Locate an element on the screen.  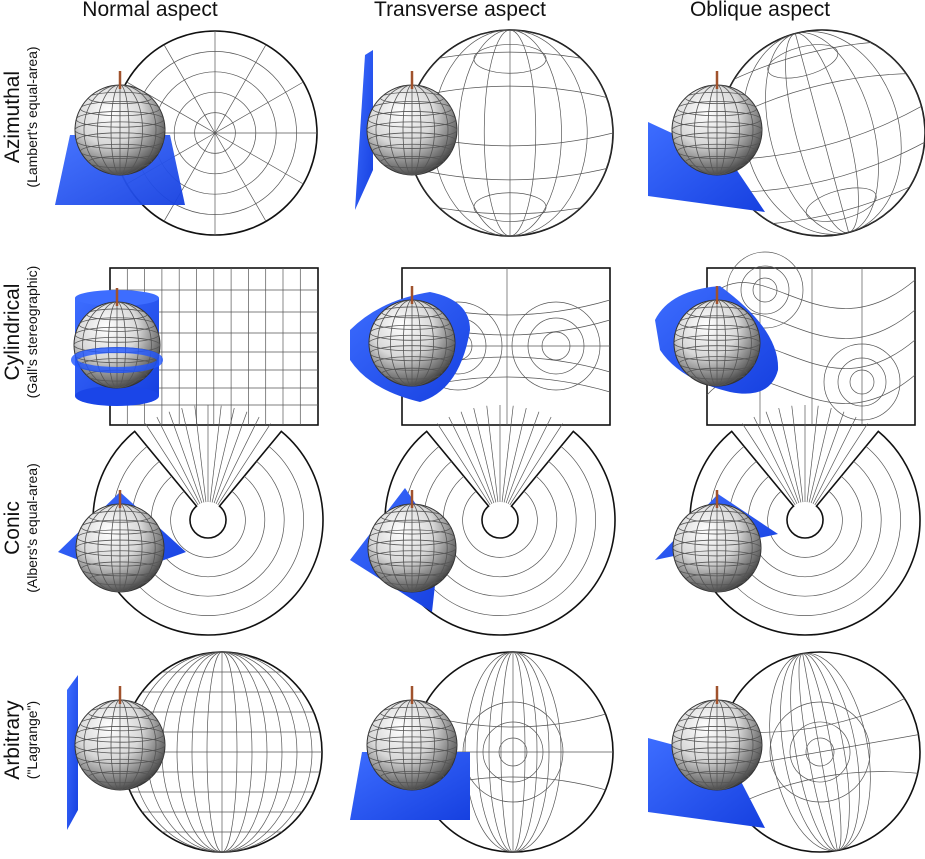
panel-conic-oblique is located at coordinates (788, 520).